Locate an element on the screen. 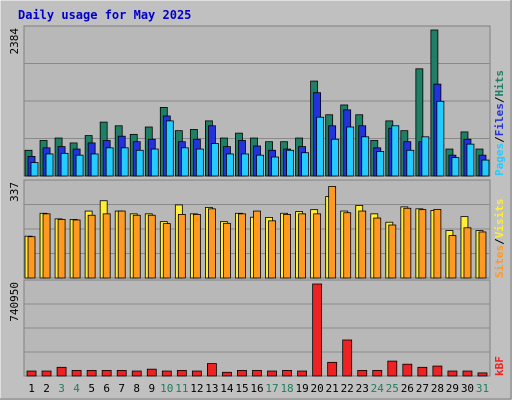 The width and height of the screenshot is (512, 400). x-tick-label: 10 is located at coordinates (166, 388).